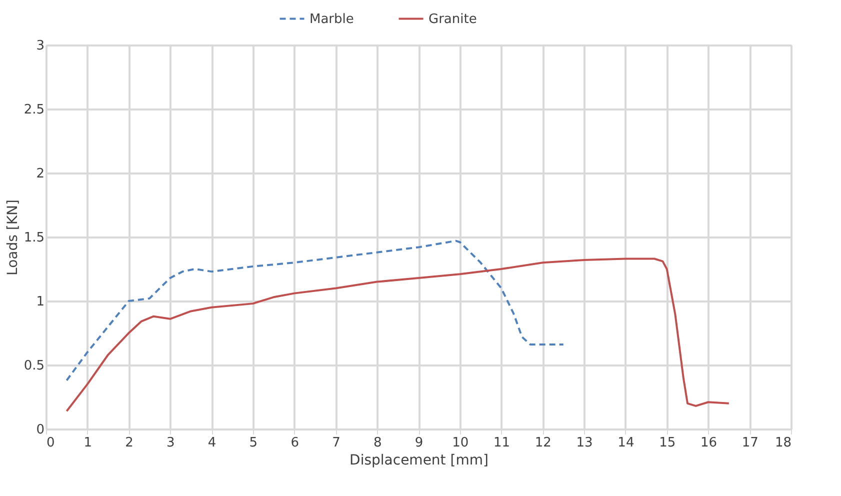 This screenshot has width=841, height=496. I want to click on x-tick-label: 6, so click(294, 443).